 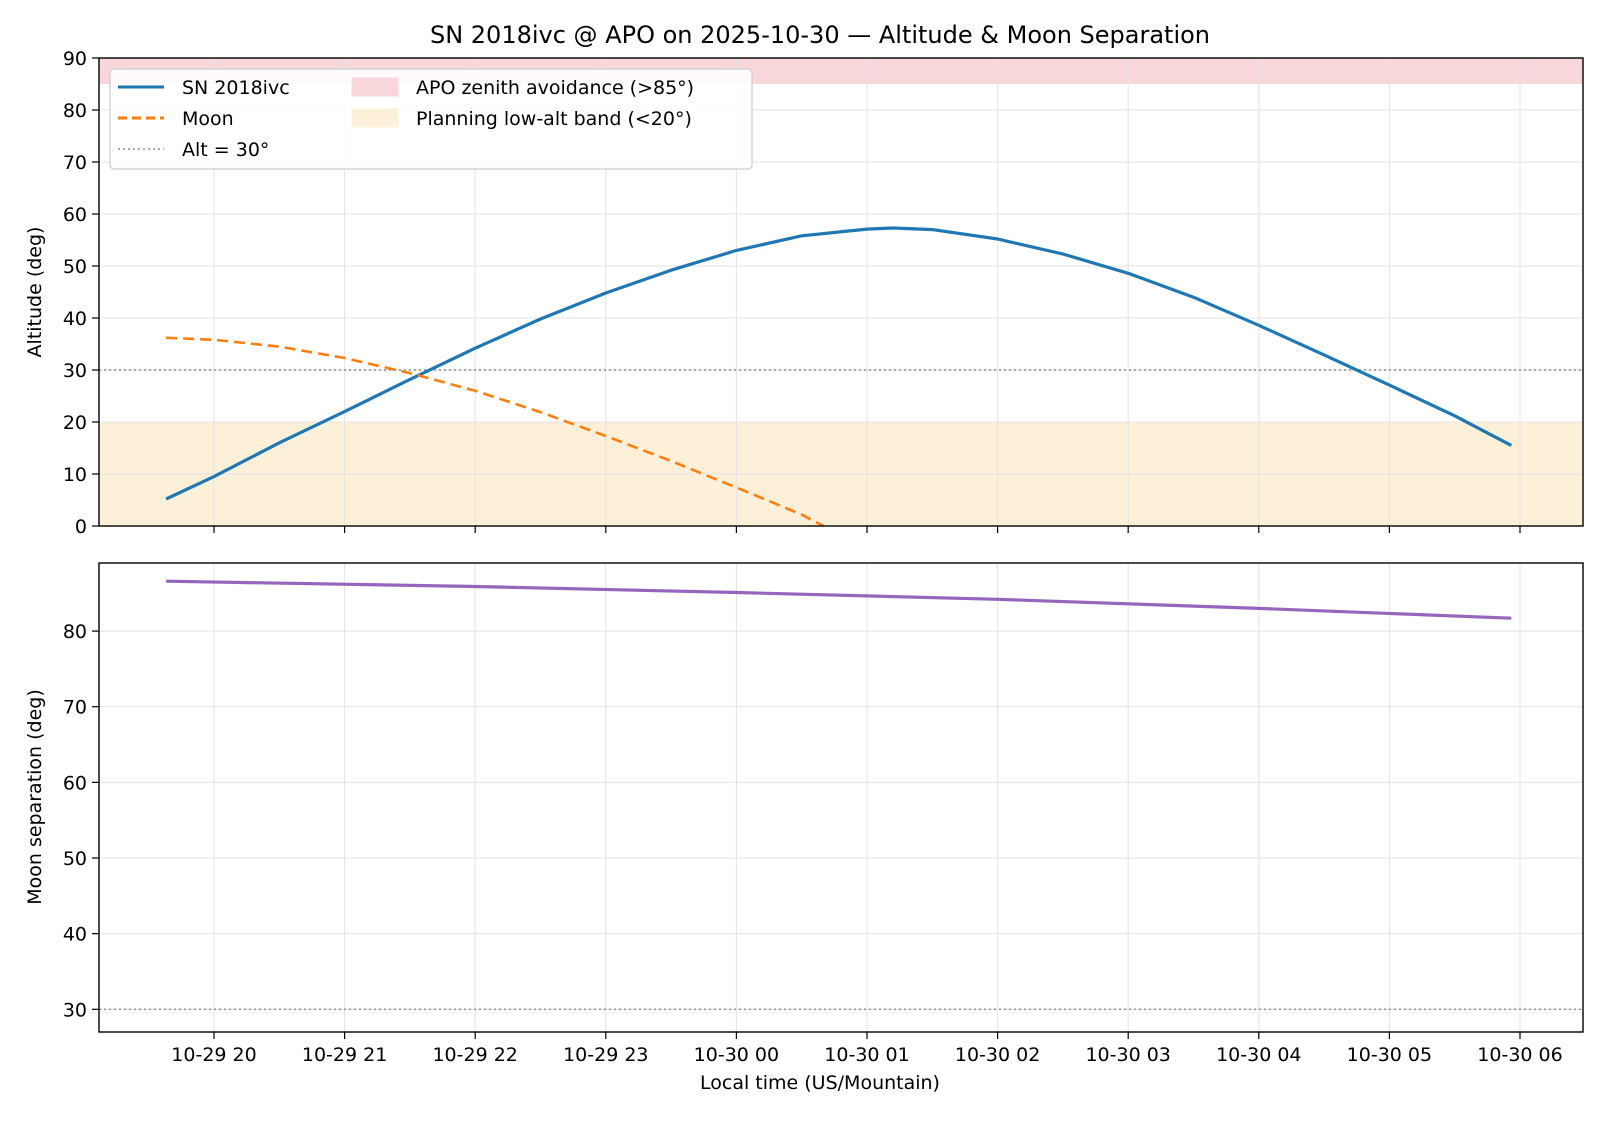 I want to click on x-tick-label: 10-30 04, so click(x=1258, y=1055).